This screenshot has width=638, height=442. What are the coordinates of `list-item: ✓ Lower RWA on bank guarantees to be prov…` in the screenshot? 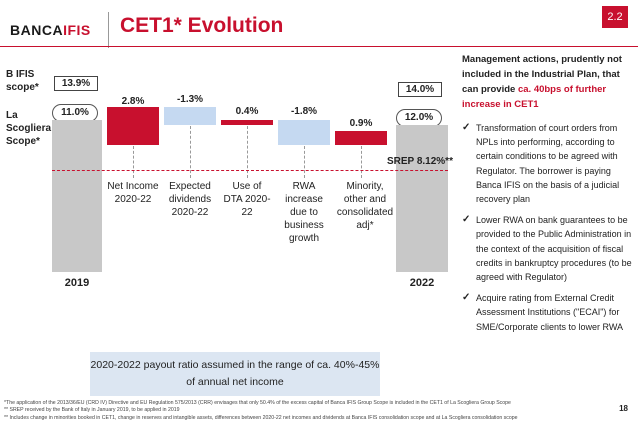 It's located at (547, 248).